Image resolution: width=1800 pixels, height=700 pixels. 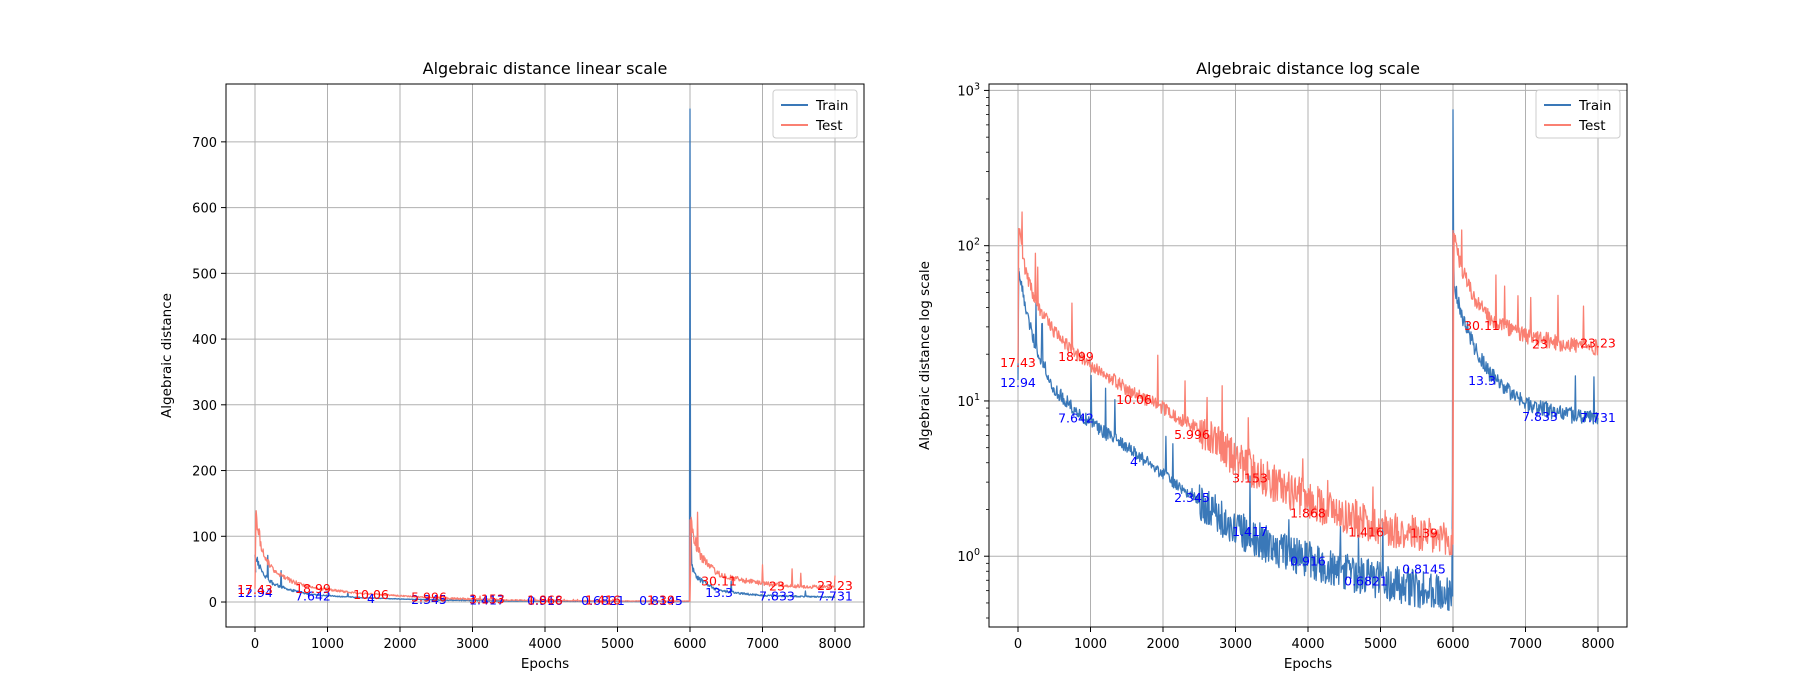 What do you see at coordinates (968, 246) in the screenshot?
I see `y-tick-label: 10²` at bounding box center [968, 246].